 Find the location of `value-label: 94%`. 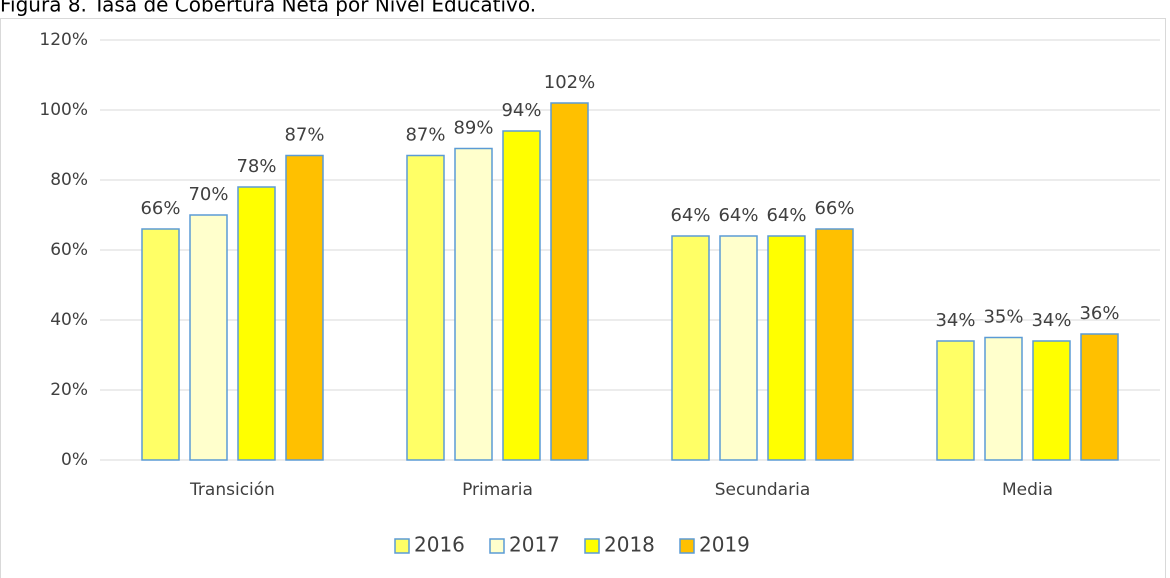

value-label: 94% is located at coordinates (521, 110).